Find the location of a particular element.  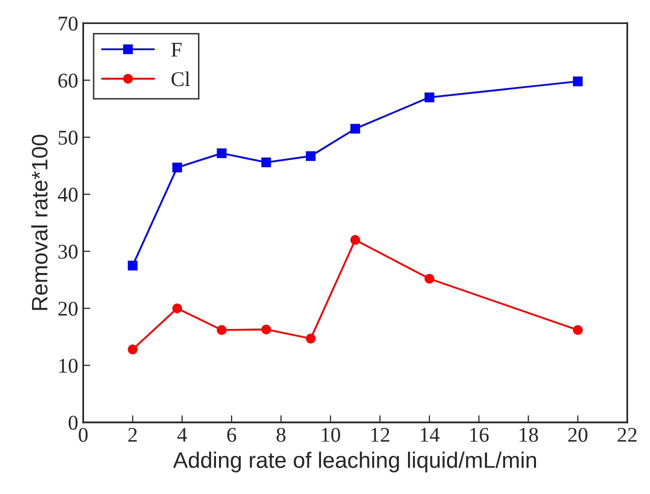

x-tick-label: 20 is located at coordinates (578, 435).